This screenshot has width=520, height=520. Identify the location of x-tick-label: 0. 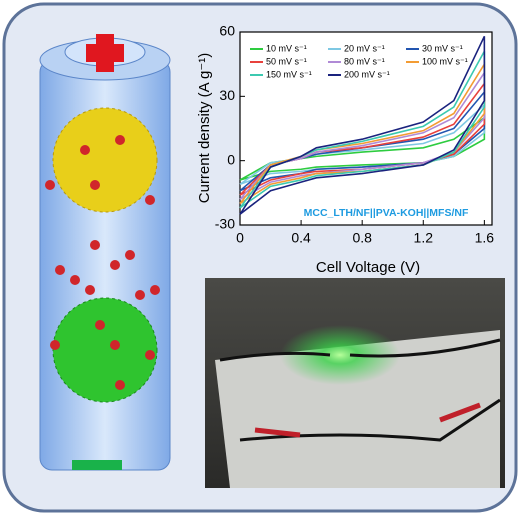
(240, 238).